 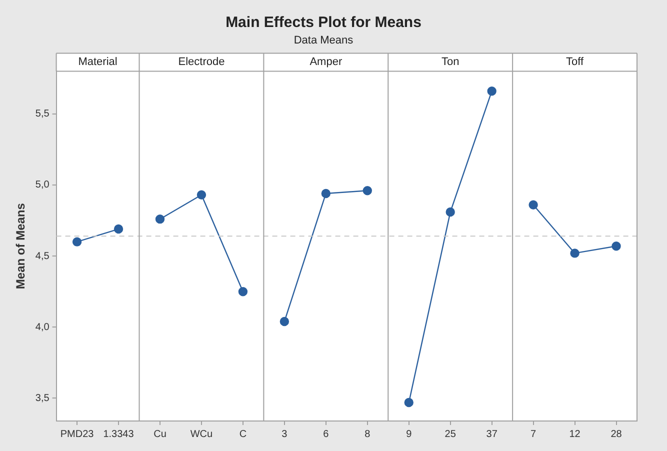 What do you see at coordinates (450, 434) in the screenshot?
I see `x-tick-label: 25` at bounding box center [450, 434].